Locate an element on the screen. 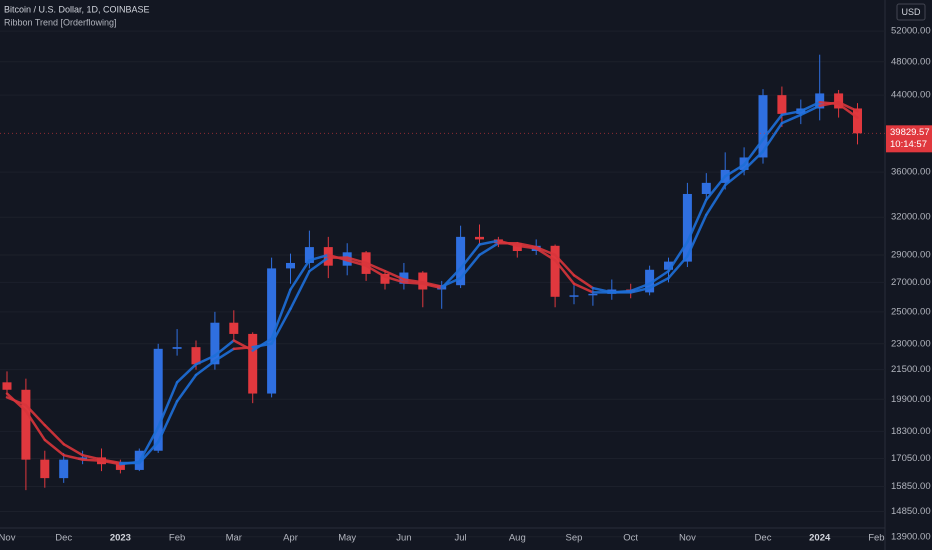  y-tick-label: 18300.00 is located at coordinates (911, 431).